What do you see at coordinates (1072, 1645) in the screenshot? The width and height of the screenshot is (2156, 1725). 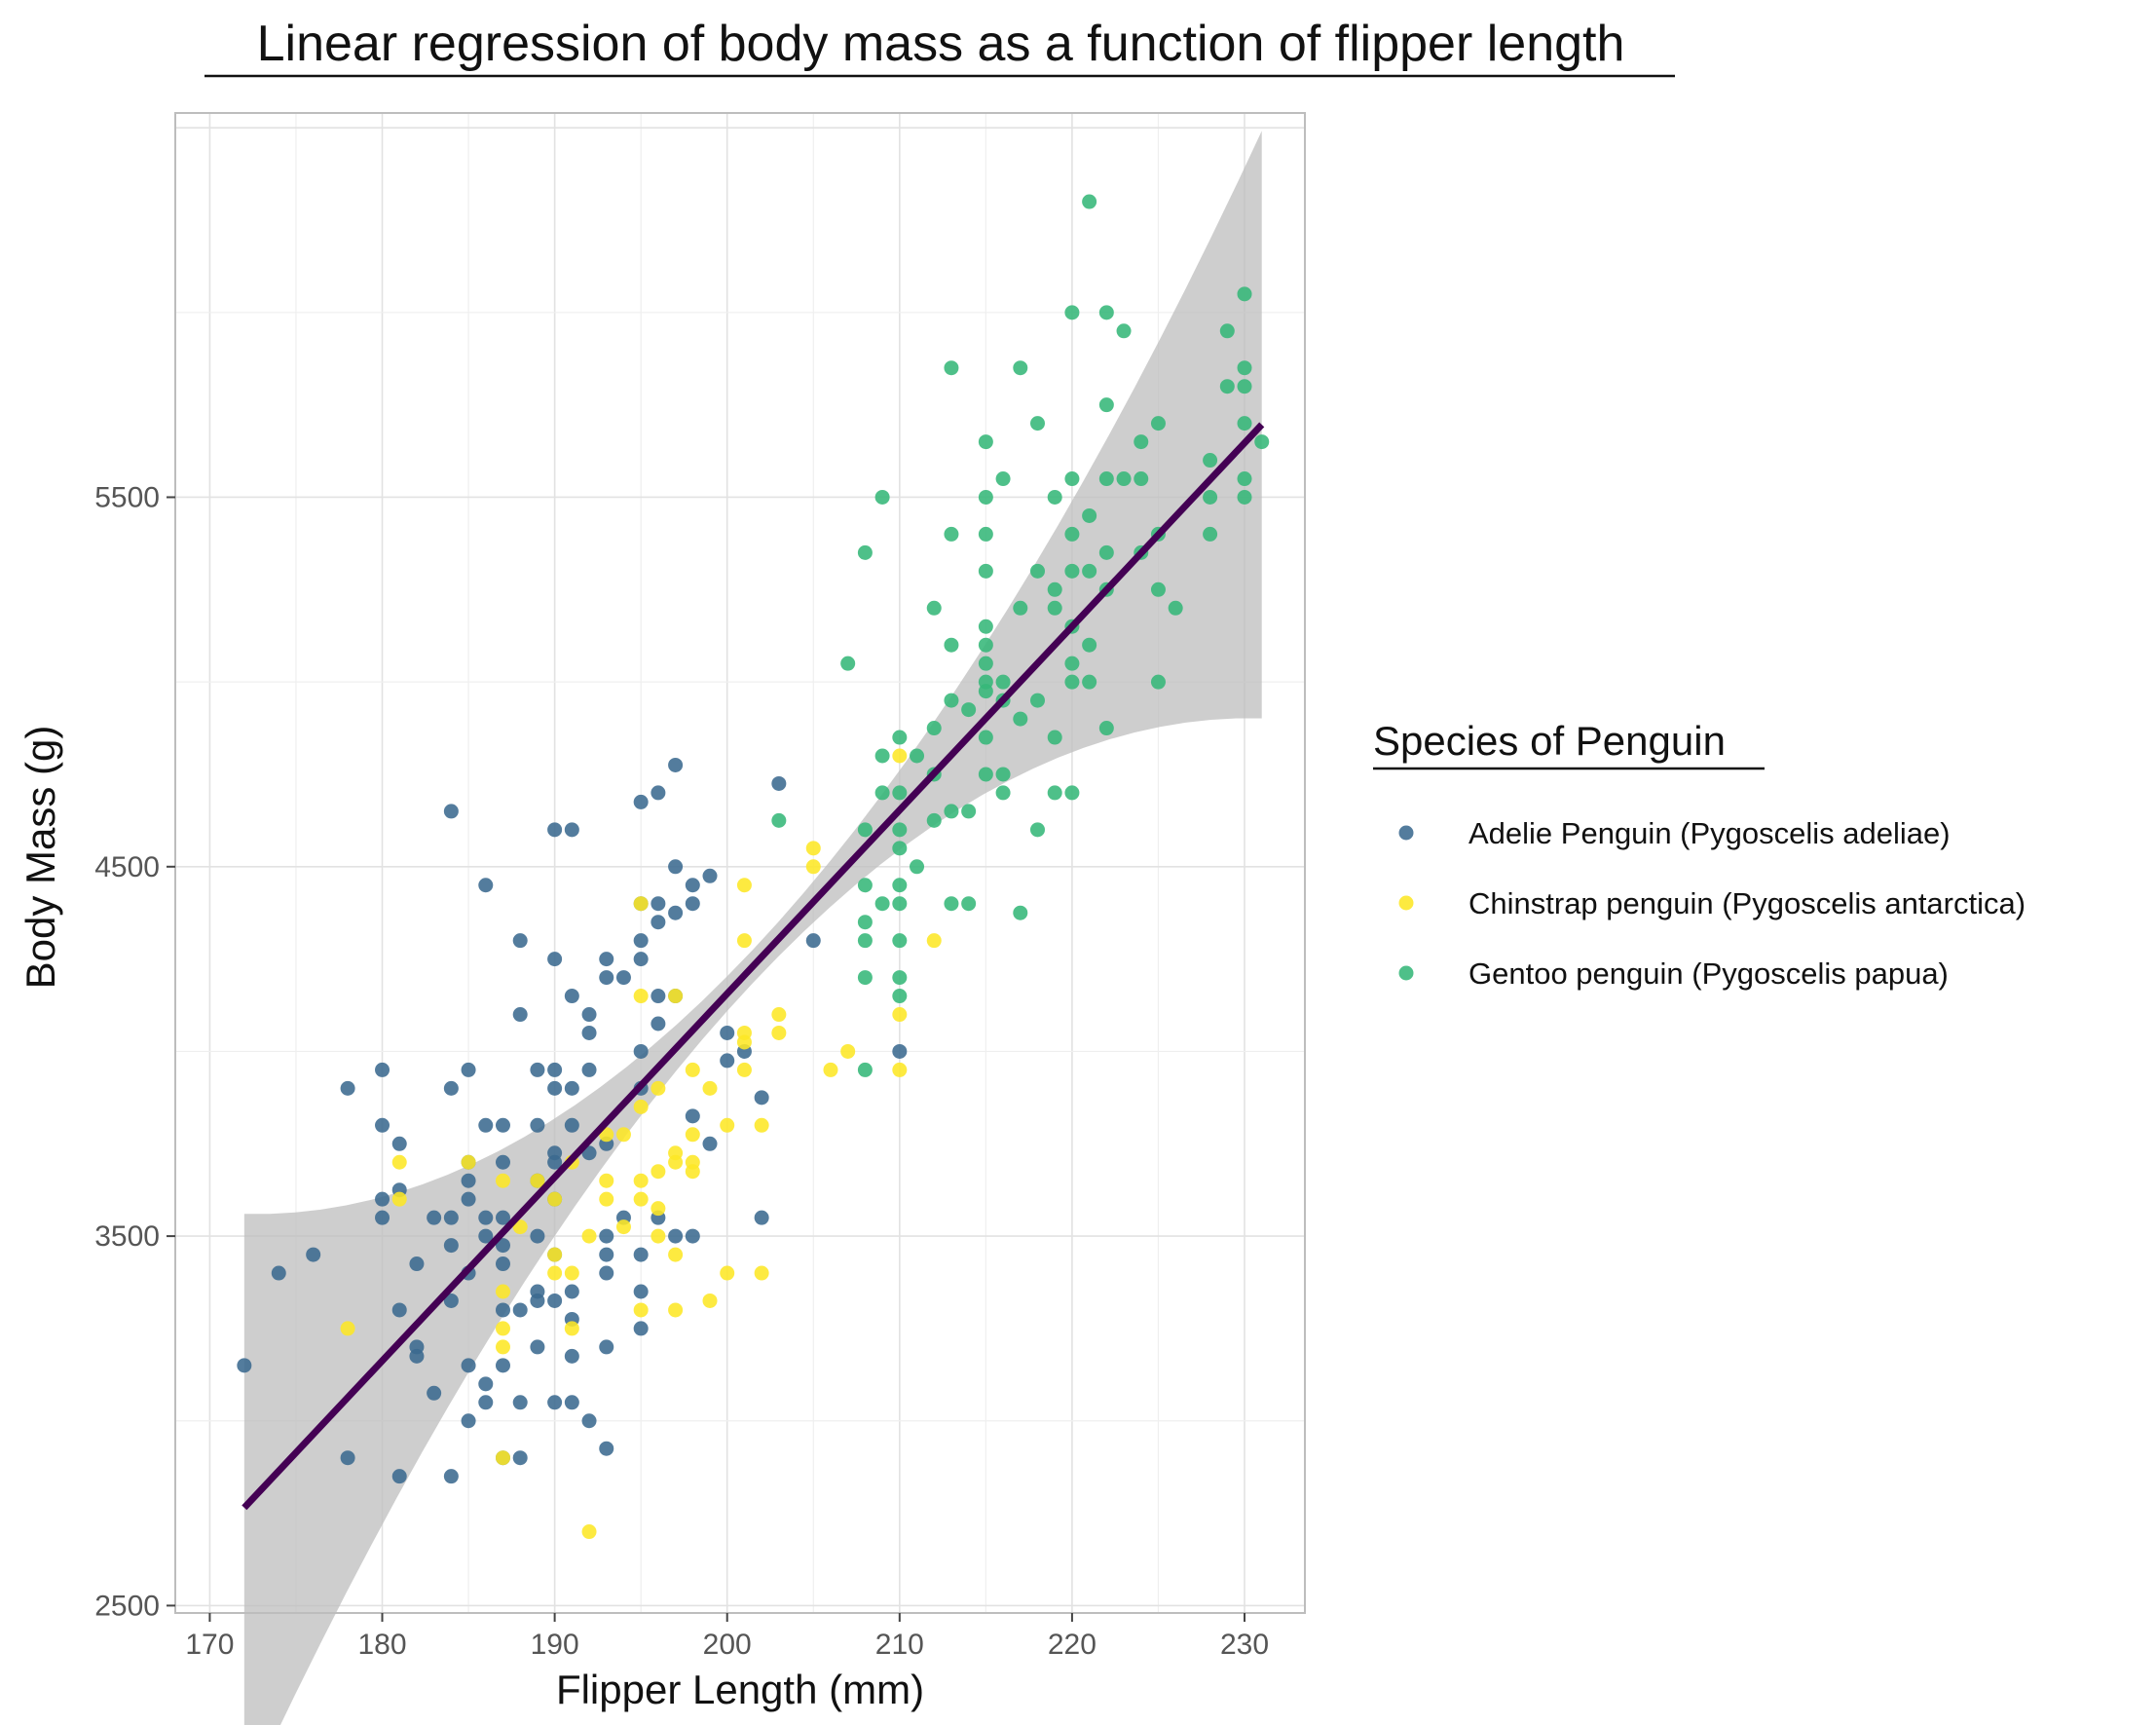 I see `x-tick-label: 220` at bounding box center [1072, 1645].